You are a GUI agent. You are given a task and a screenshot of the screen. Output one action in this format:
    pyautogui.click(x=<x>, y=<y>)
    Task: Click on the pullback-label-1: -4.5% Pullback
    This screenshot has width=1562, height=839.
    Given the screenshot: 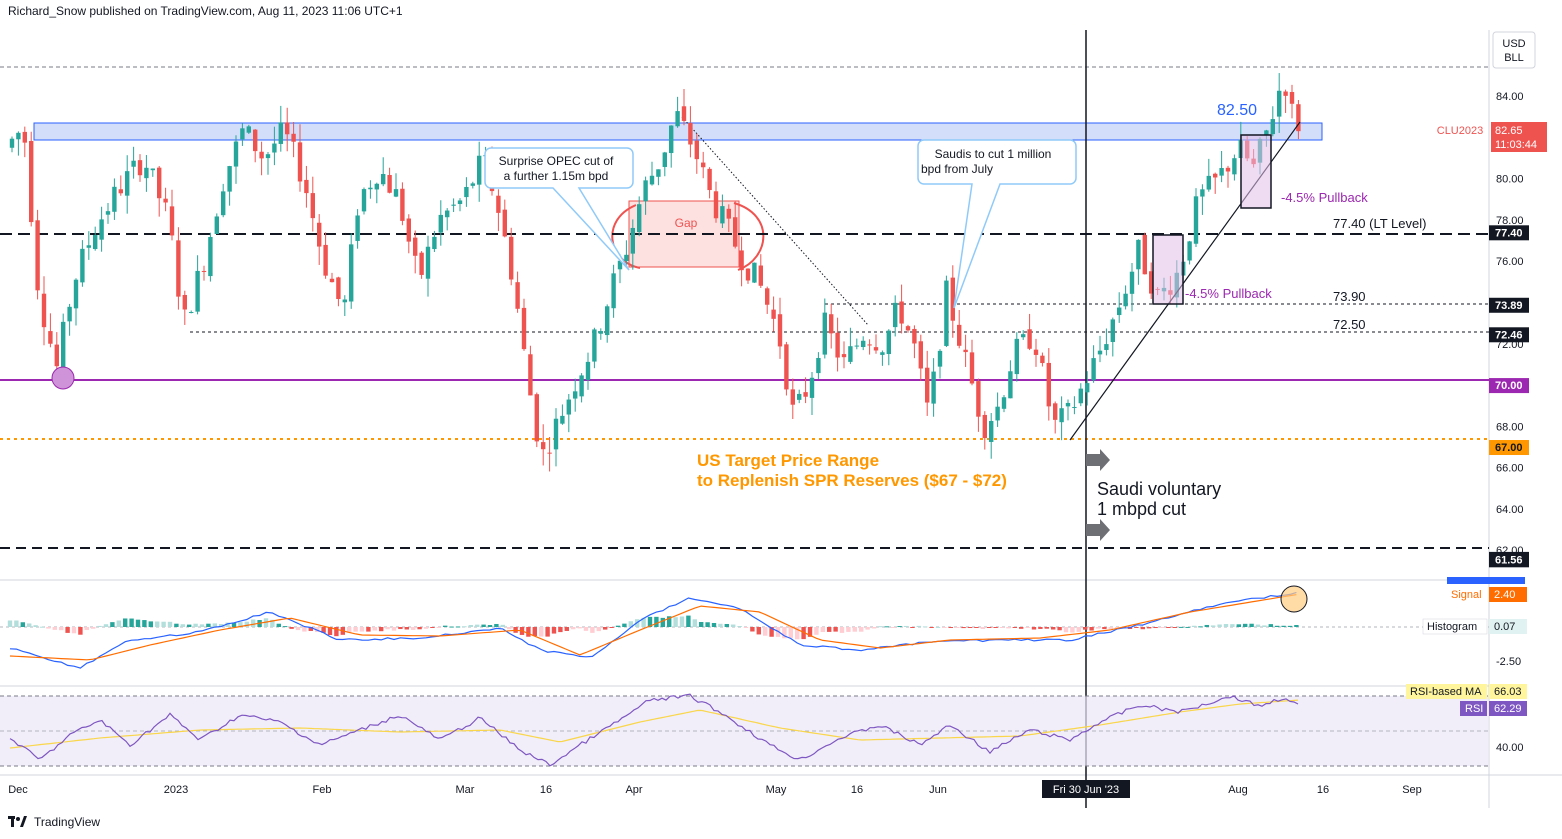 What is the action you would take?
    pyautogui.click(x=1228, y=293)
    